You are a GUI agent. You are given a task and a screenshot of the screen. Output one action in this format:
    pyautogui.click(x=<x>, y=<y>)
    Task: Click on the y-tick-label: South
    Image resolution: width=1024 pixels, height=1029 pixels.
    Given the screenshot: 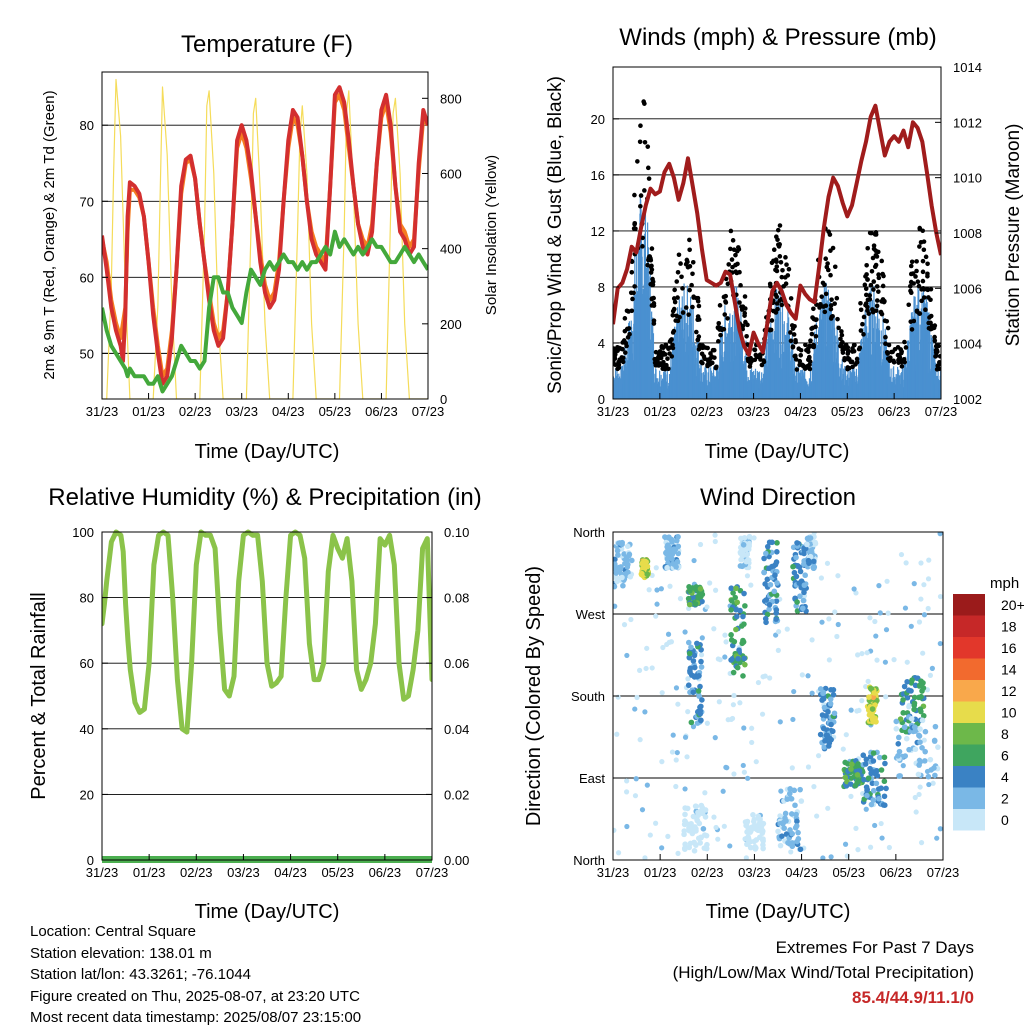 What is the action you would take?
    pyautogui.click(x=588, y=696)
    